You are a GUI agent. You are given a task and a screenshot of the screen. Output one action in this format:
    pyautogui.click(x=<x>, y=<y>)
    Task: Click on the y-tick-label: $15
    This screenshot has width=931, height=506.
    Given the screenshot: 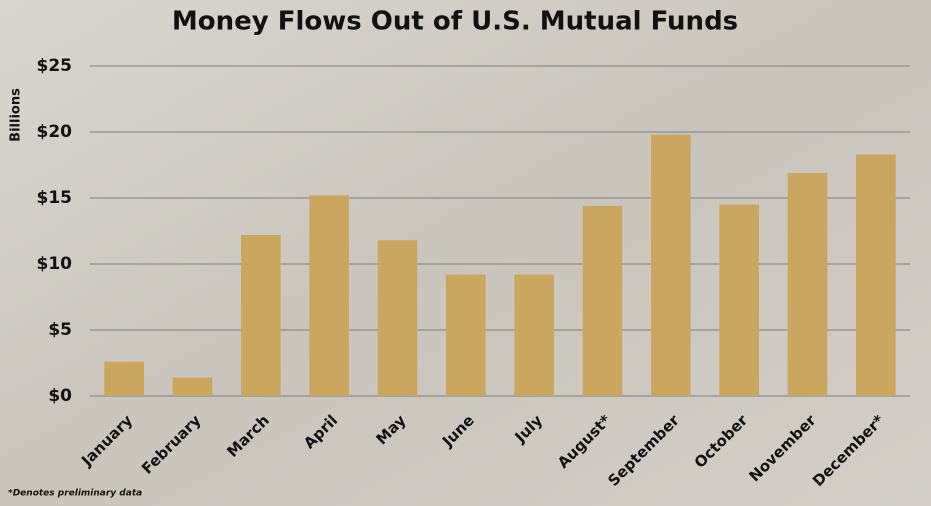 What is the action you would take?
    pyautogui.click(x=55, y=198)
    